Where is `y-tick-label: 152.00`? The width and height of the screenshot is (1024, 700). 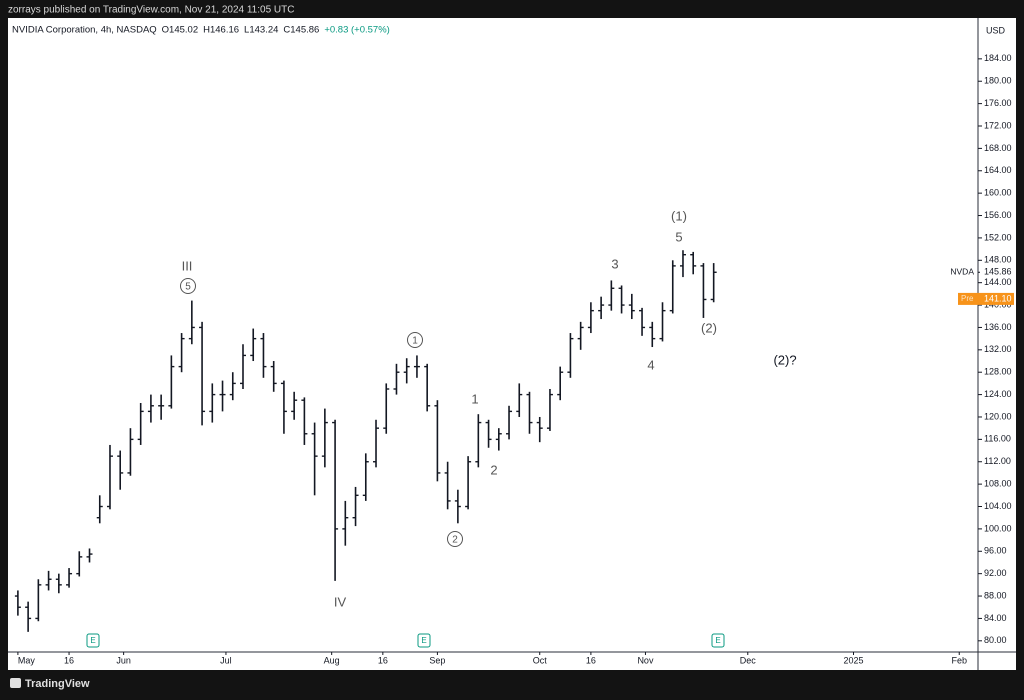
y-tick-label: 152.00 is located at coordinates (998, 237).